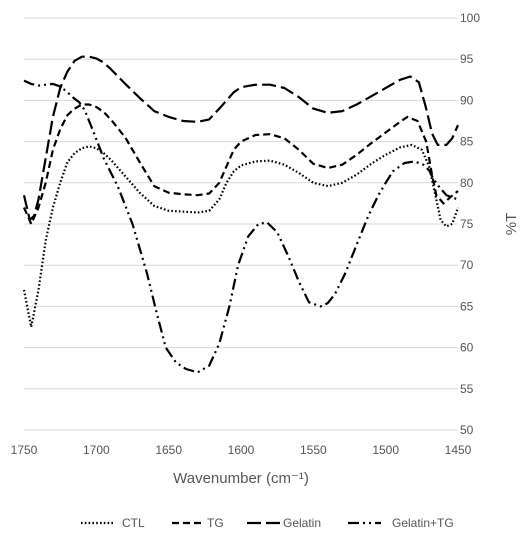 The height and width of the screenshot is (550, 531). I want to click on y-axis-title: %T, so click(511, 224).